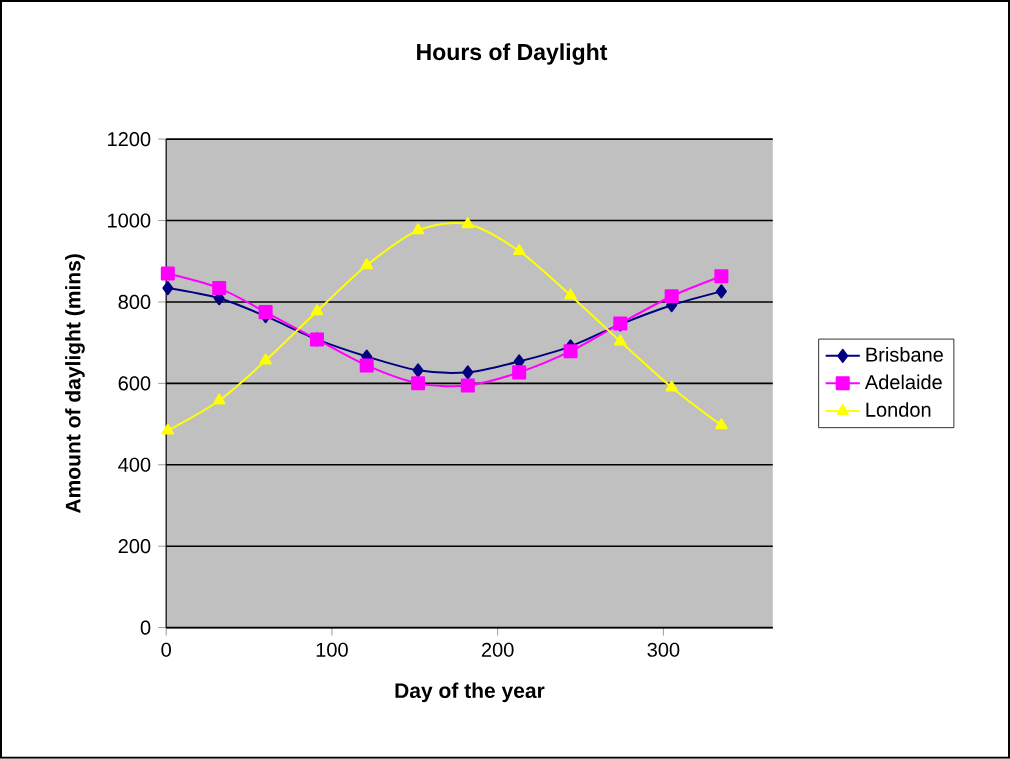 The image size is (1010, 759). Describe the element at coordinates (75, 384) in the screenshot. I see `y-axis-title: Amount of daylight (mins)` at that location.